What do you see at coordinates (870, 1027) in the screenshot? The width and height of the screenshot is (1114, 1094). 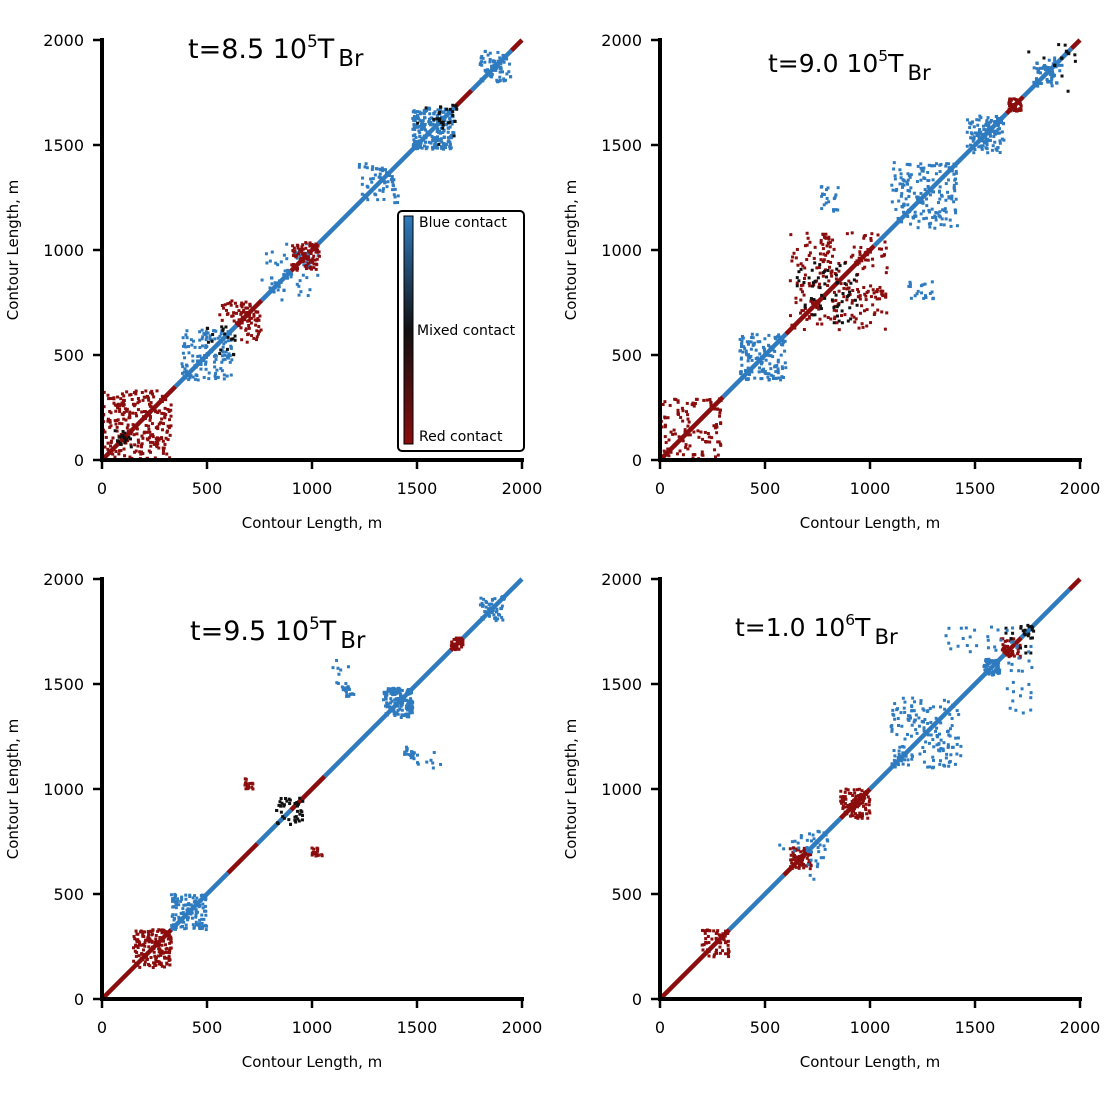 I see `x-tick-label: 1000` at bounding box center [870, 1027].